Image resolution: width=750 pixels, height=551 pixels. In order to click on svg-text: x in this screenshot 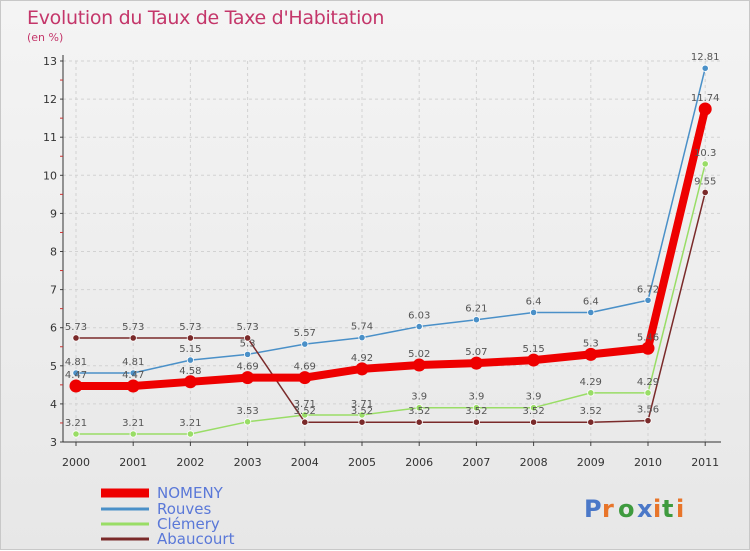, I will do `click(645, 509)`.